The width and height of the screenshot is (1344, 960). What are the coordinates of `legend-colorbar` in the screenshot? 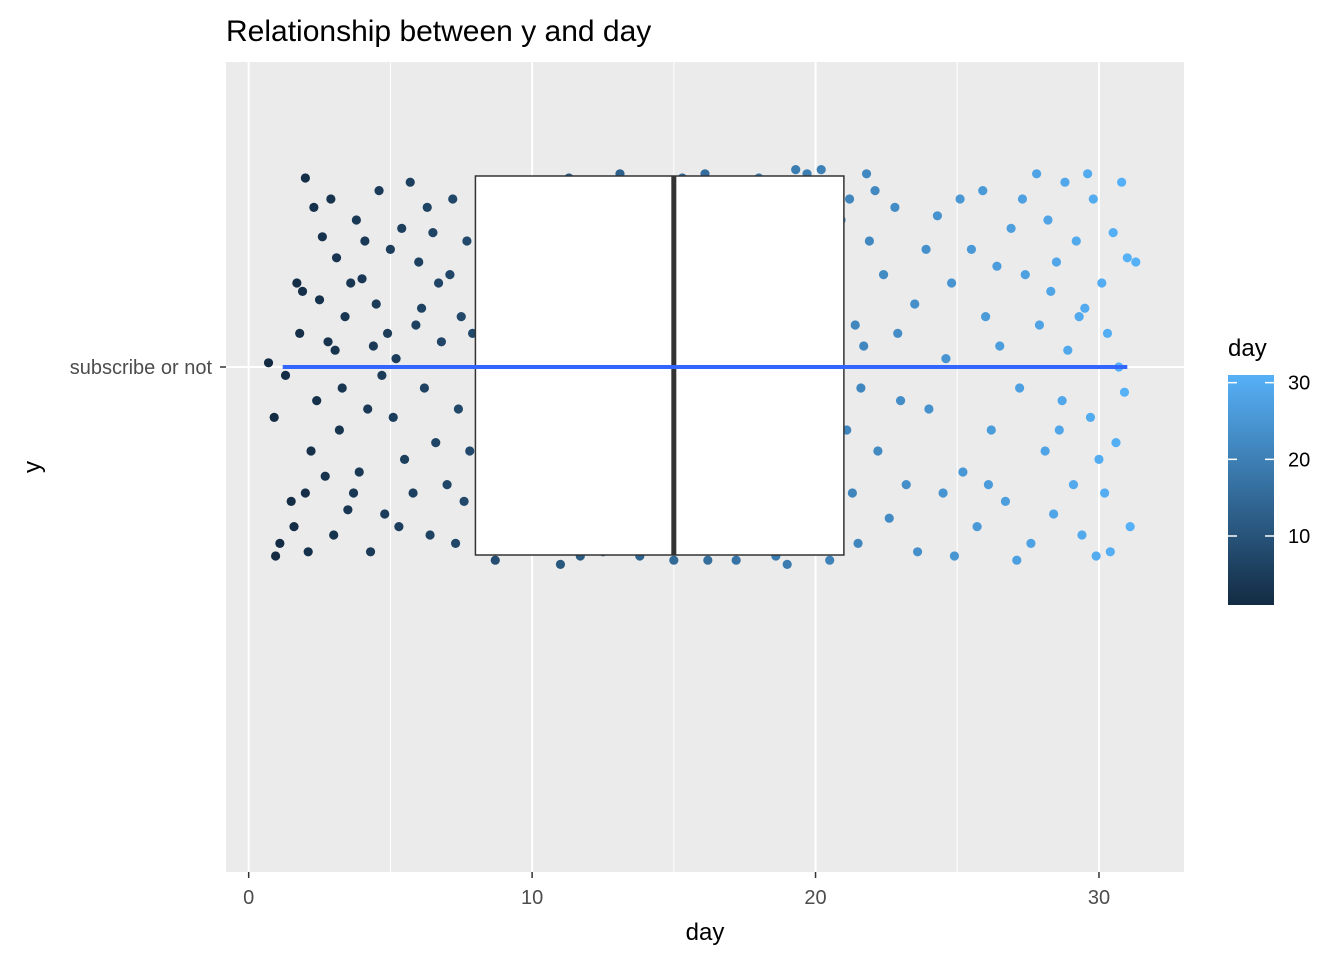 It's located at (1251, 490).